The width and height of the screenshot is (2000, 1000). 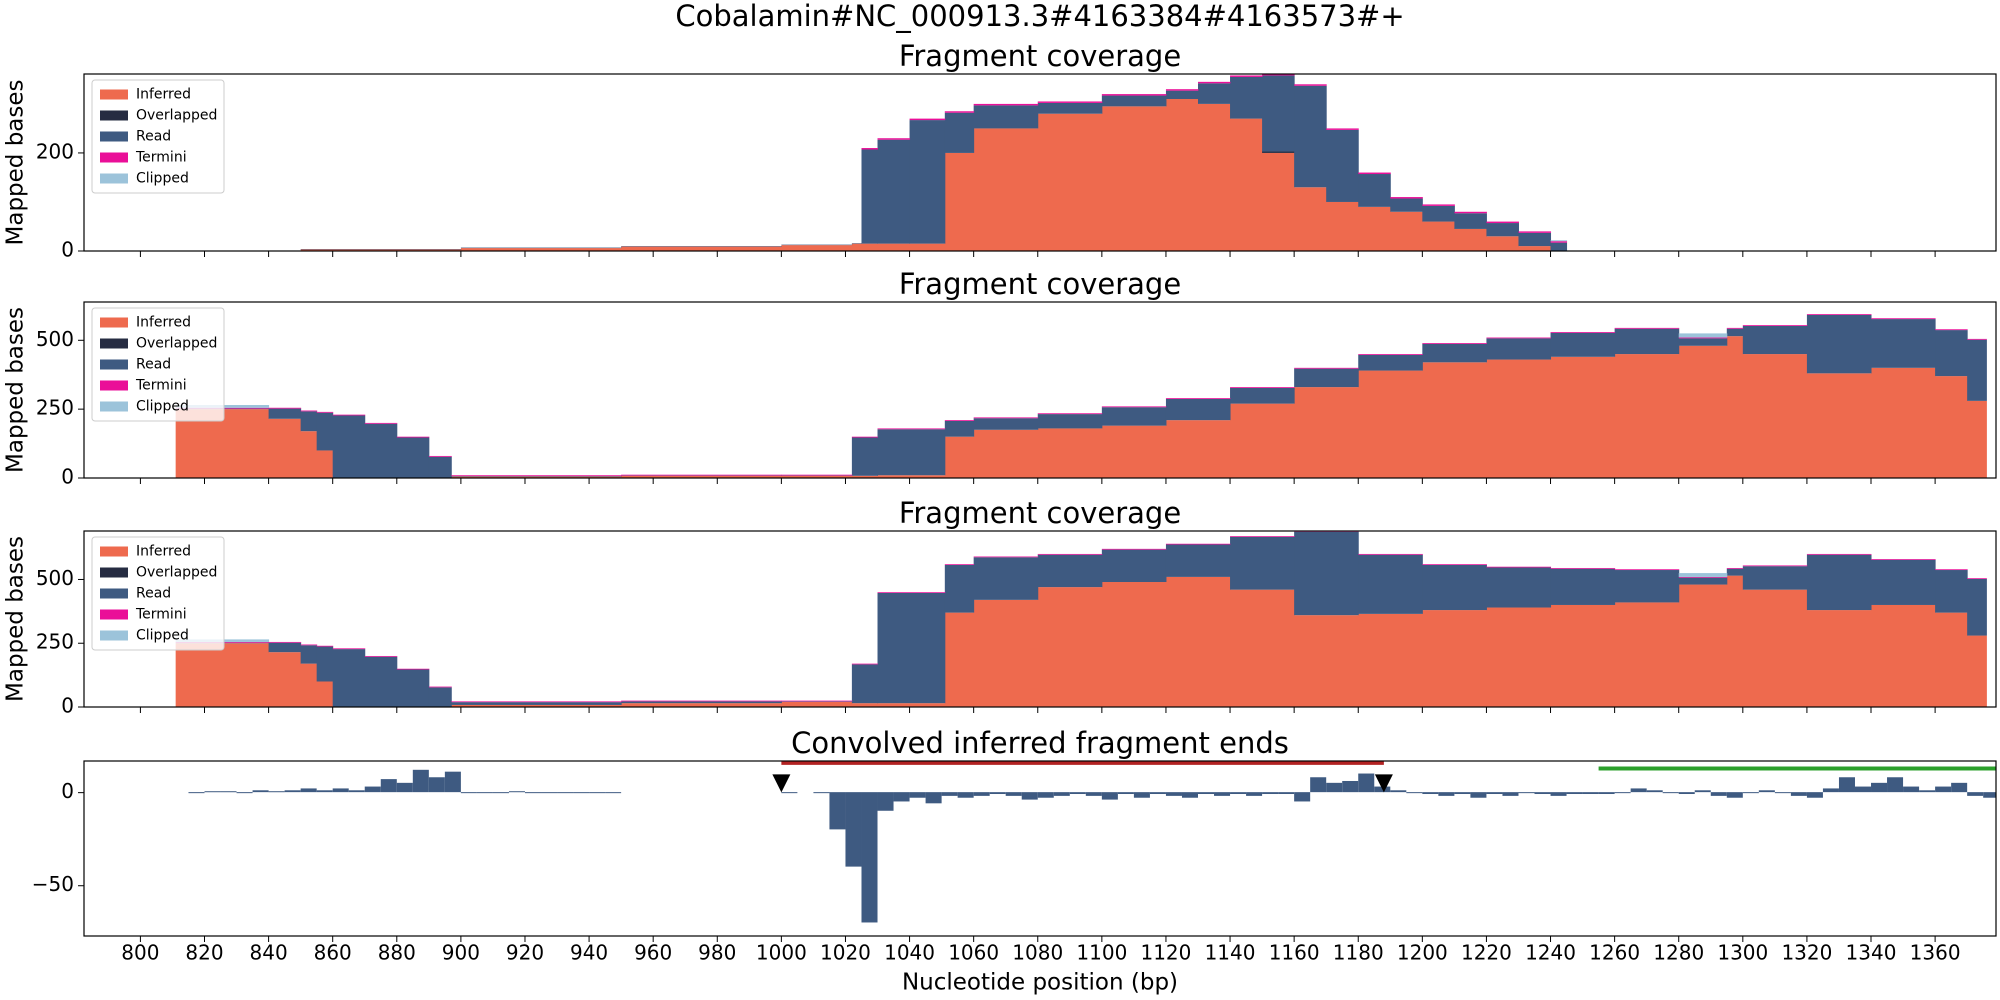 I want to click on x-tick-label: 920, so click(x=525, y=953).